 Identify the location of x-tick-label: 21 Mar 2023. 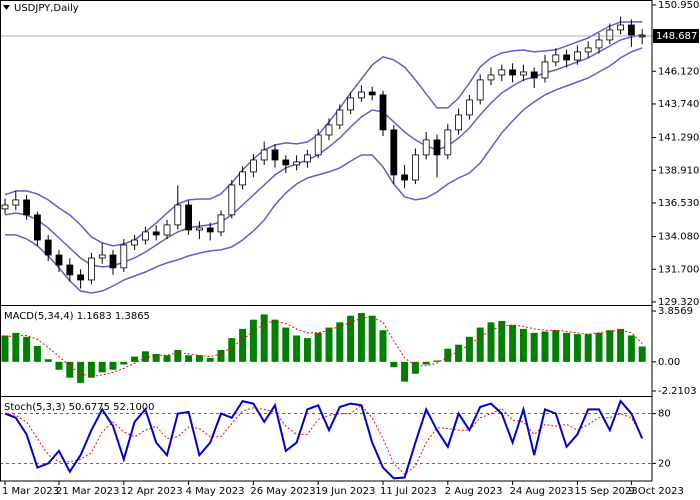
(87, 491).